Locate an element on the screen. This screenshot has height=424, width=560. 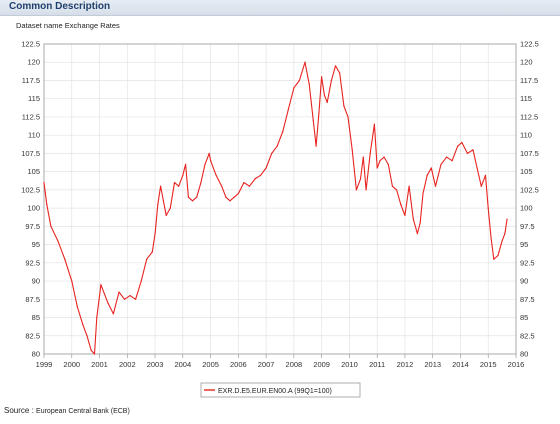
y-tick-label-right: 82.5 is located at coordinates (527, 335).